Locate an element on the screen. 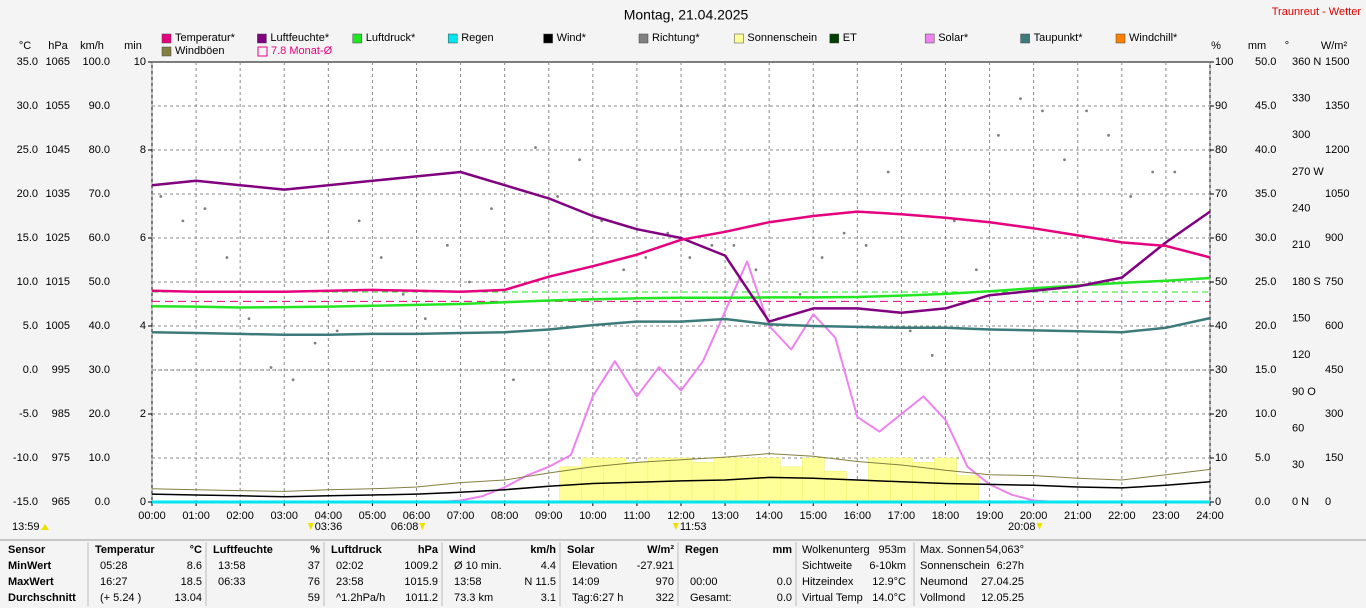 The height and width of the screenshot is (608, 1366). y-tick-label: 30.0 is located at coordinates (99, 370).